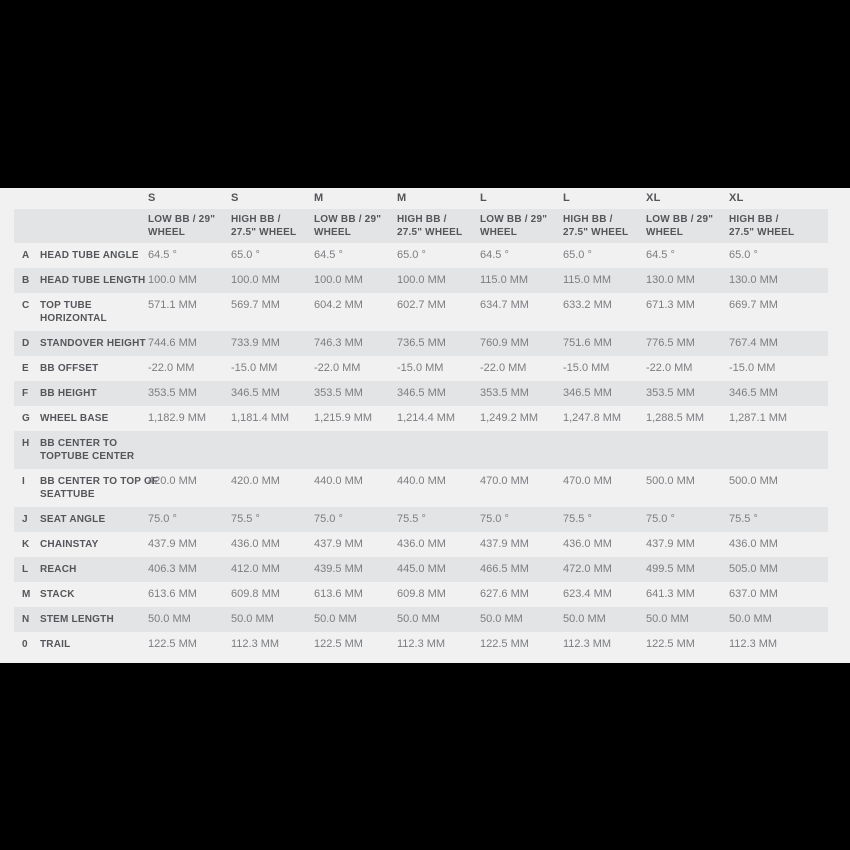 This screenshot has height=850, width=850. Describe the element at coordinates (338, 305) in the screenshot. I see `value-cell: 604.2 MM` at that location.